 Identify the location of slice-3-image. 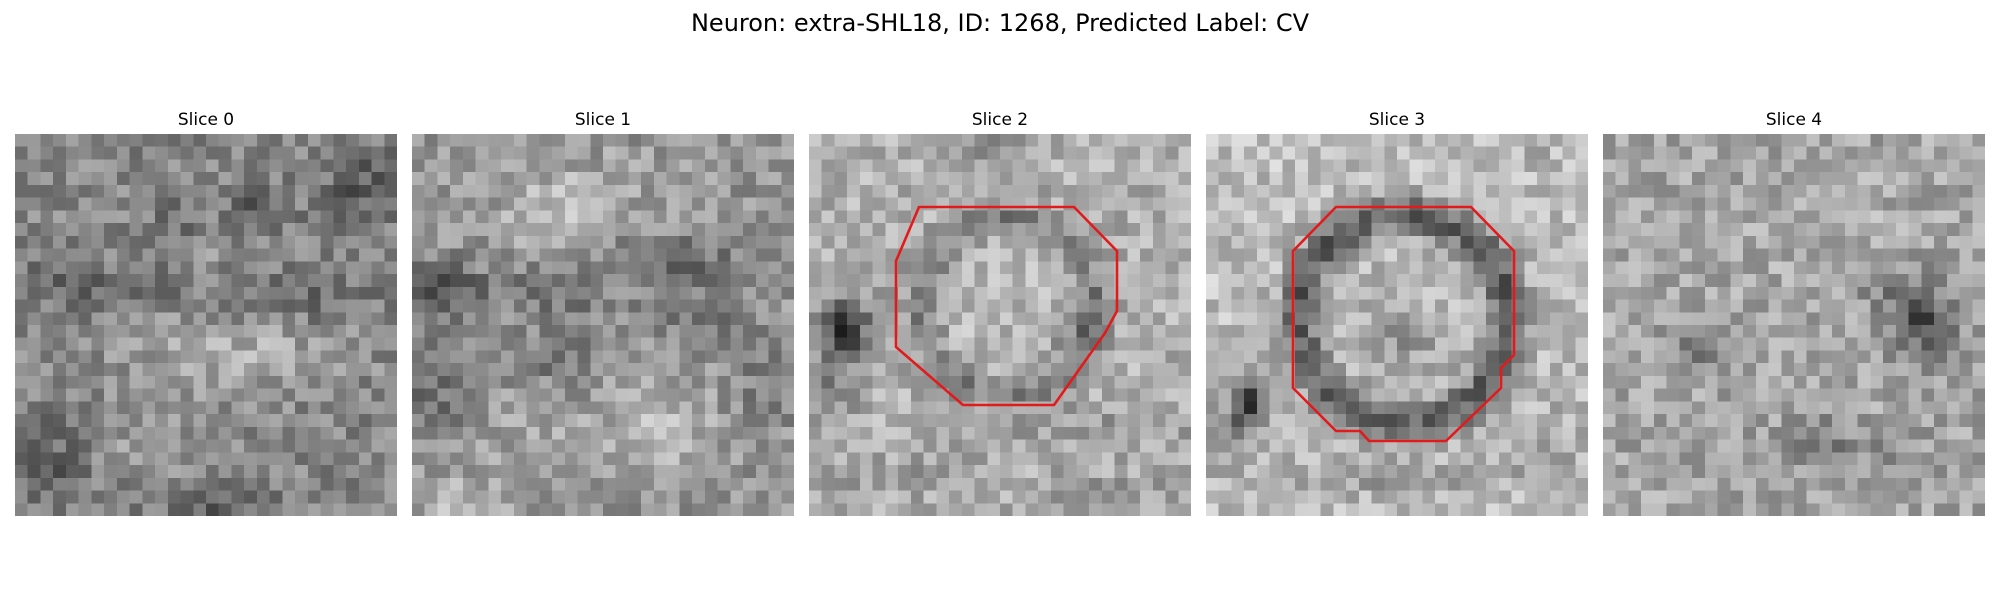
(1397, 325).